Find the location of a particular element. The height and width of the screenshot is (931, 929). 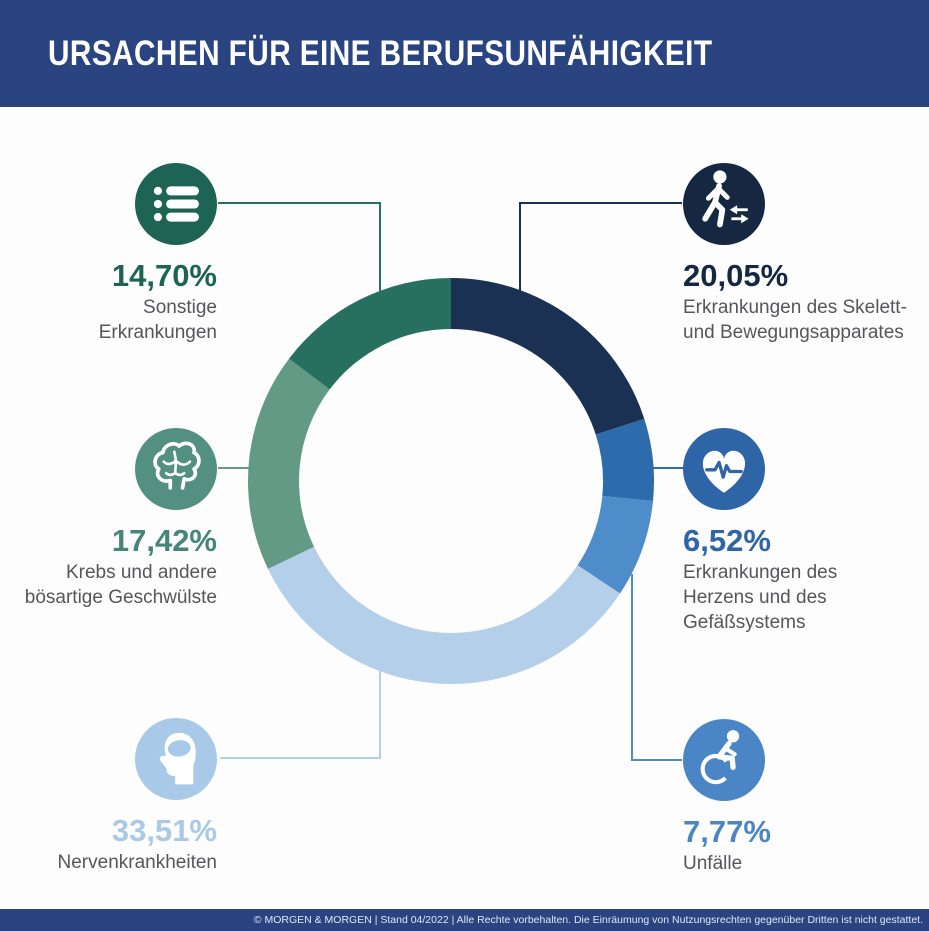

donut-segment-sonstige is located at coordinates (370, 334).